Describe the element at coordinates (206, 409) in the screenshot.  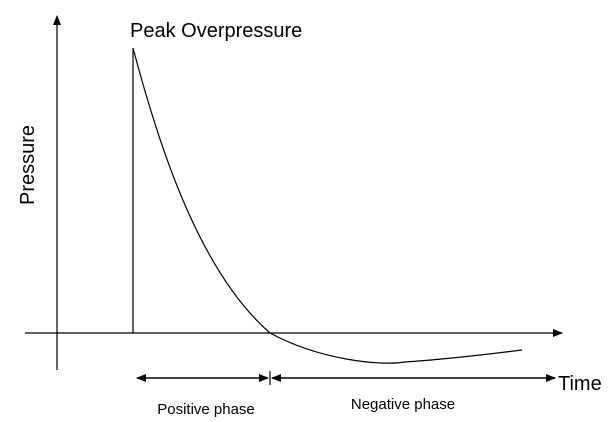
I see `positive-phase-label: Positive phase` at that location.